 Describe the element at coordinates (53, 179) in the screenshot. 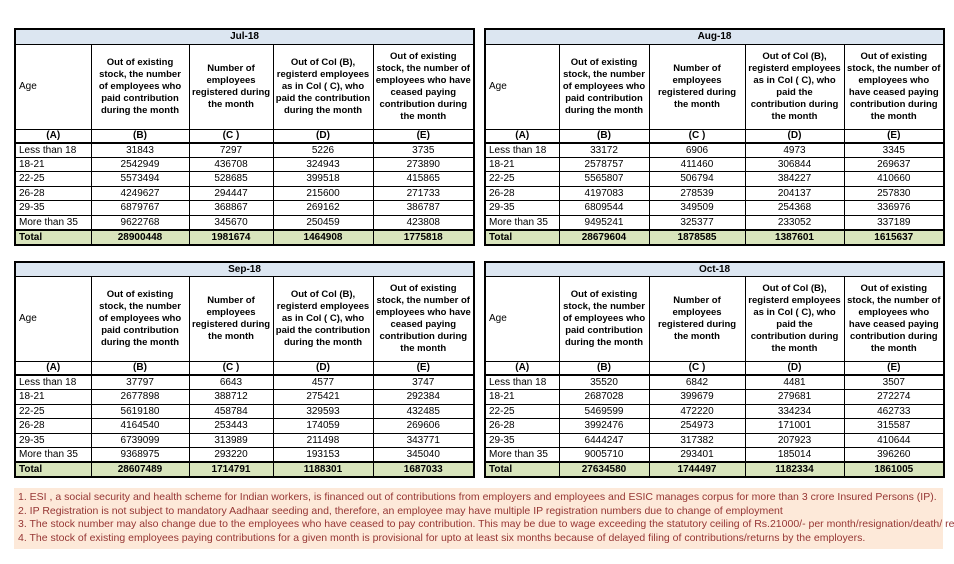

I see `age-label-cell: 22-25` at that location.